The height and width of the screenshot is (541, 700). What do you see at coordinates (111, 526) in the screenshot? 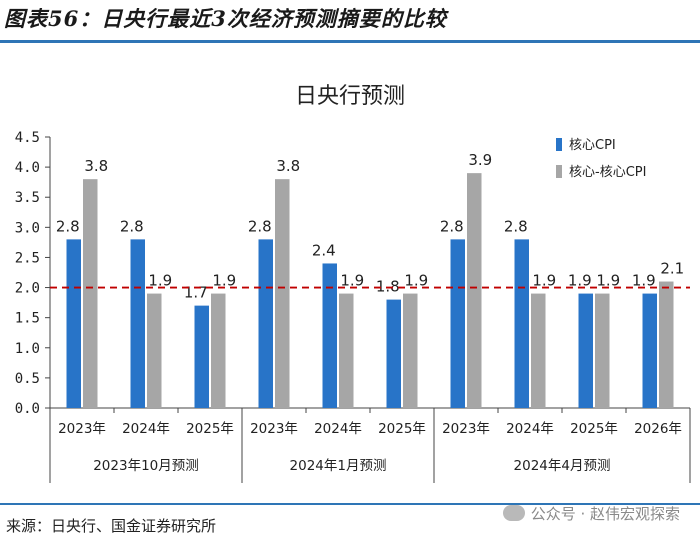
I see `source-note: 来源：日央行、国金证券研究所` at bounding box center [111, 526].